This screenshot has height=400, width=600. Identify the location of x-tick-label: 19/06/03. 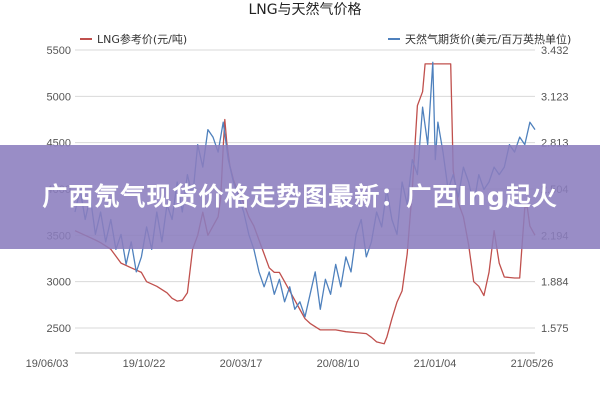
(47, 364).